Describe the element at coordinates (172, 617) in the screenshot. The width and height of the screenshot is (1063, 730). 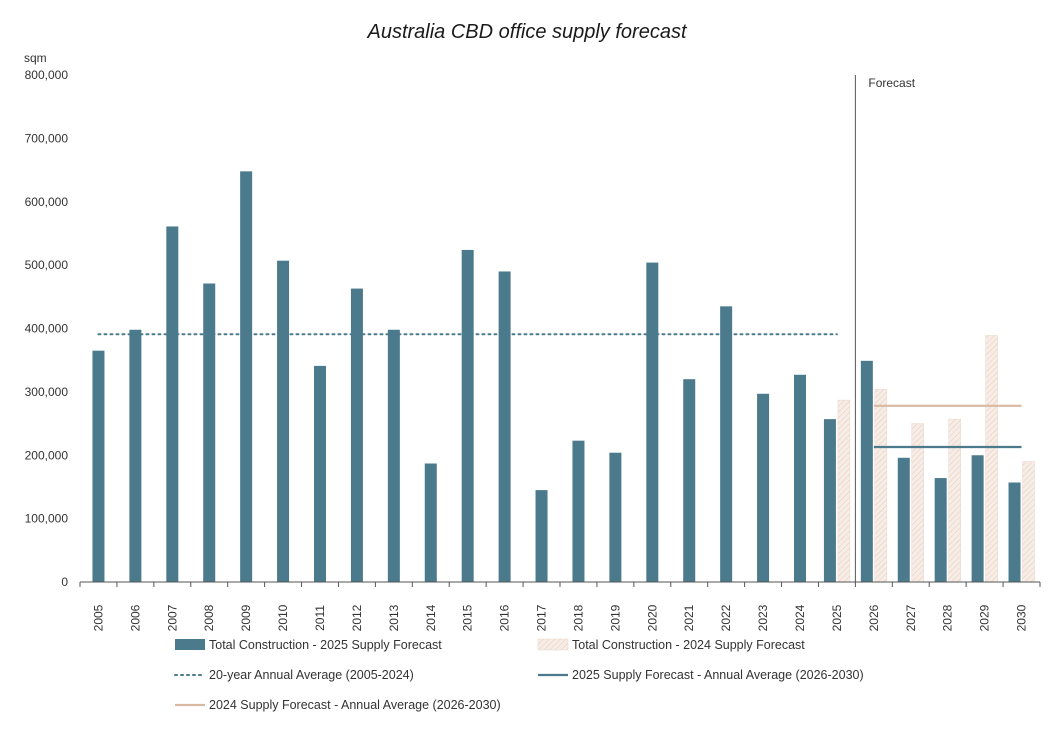
I see `x-tick-label: 2007` at that location.